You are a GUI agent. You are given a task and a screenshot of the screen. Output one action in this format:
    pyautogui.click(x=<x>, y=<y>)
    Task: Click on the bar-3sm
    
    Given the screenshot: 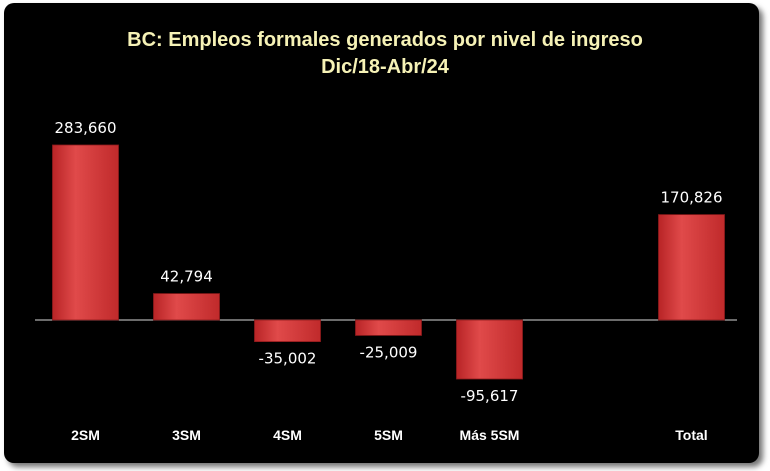 What is the action you would take?
    pyautogui.click(x=186, y=307)
    